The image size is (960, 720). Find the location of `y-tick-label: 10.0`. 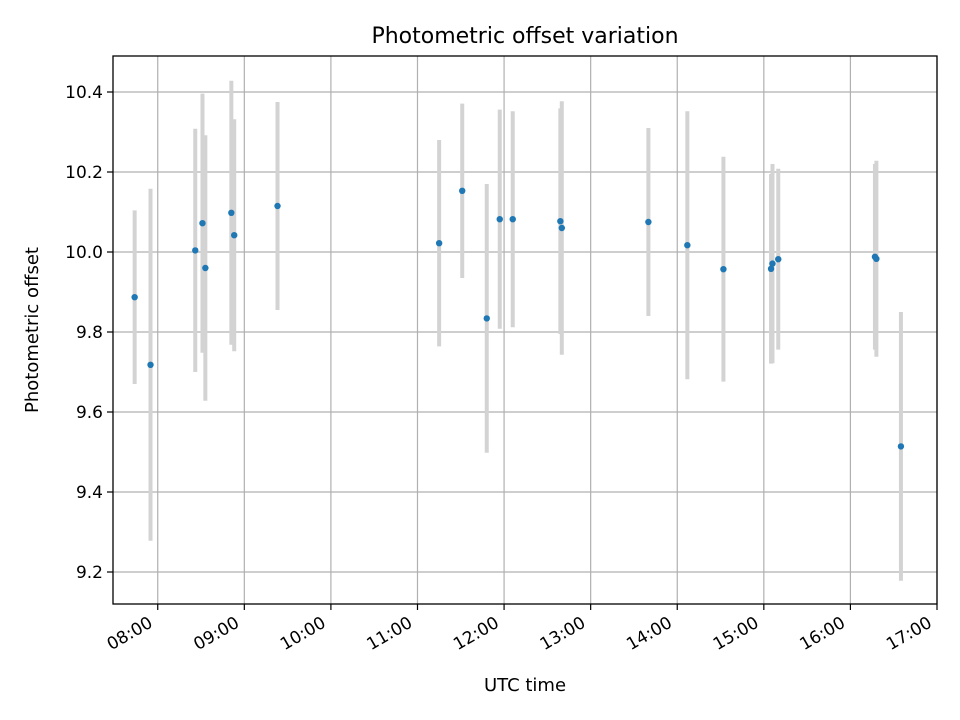

y-tick-label: 10.0 is located at coordinates (84, 253).